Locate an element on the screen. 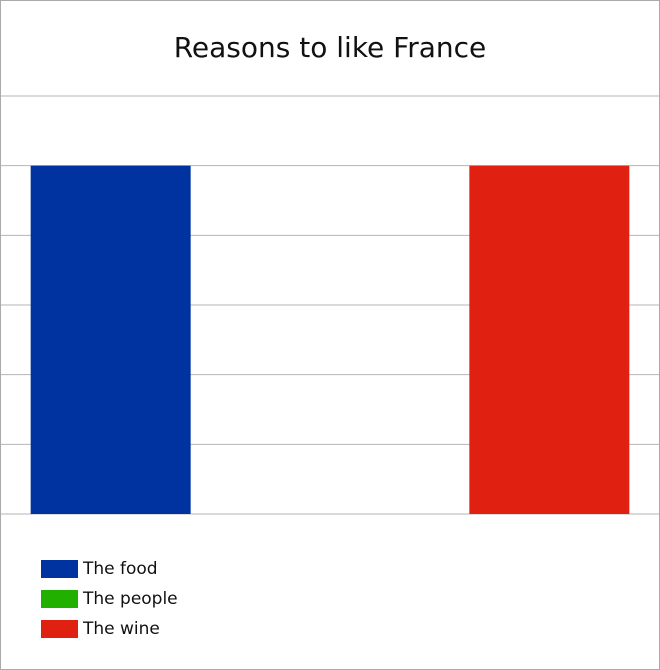 The height and width of the screenshot is (670, 660). legend-label-food: The food is located at coordinates (120, 569).